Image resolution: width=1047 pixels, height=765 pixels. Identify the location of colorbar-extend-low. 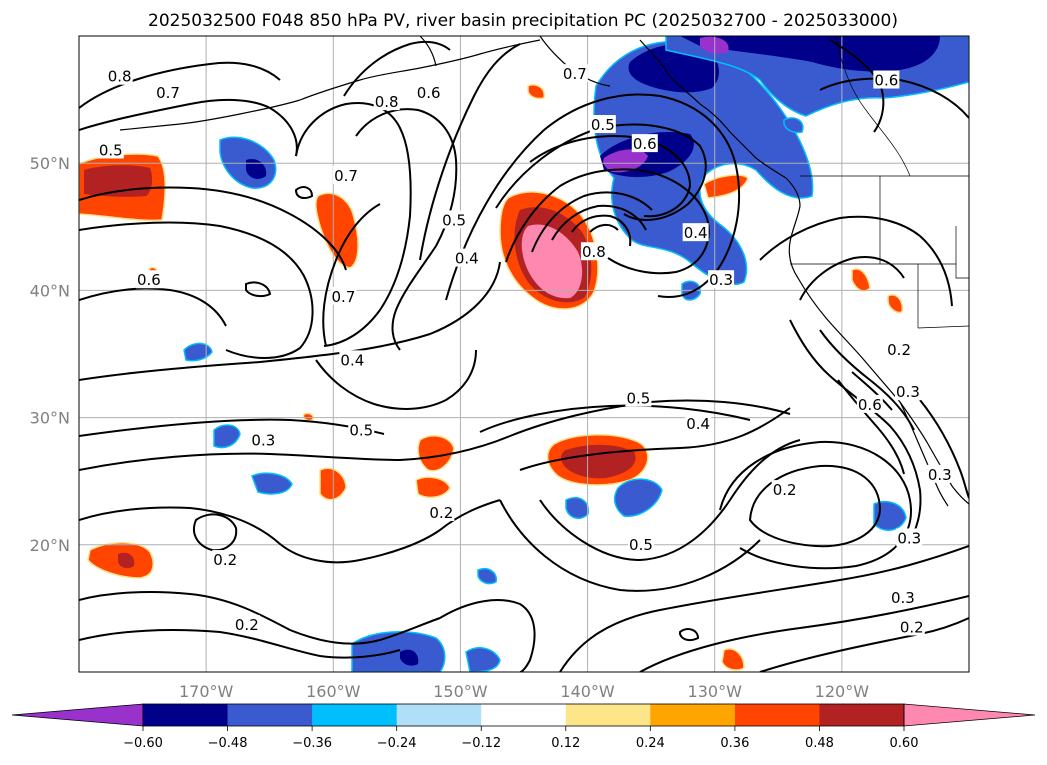
(77, 715).